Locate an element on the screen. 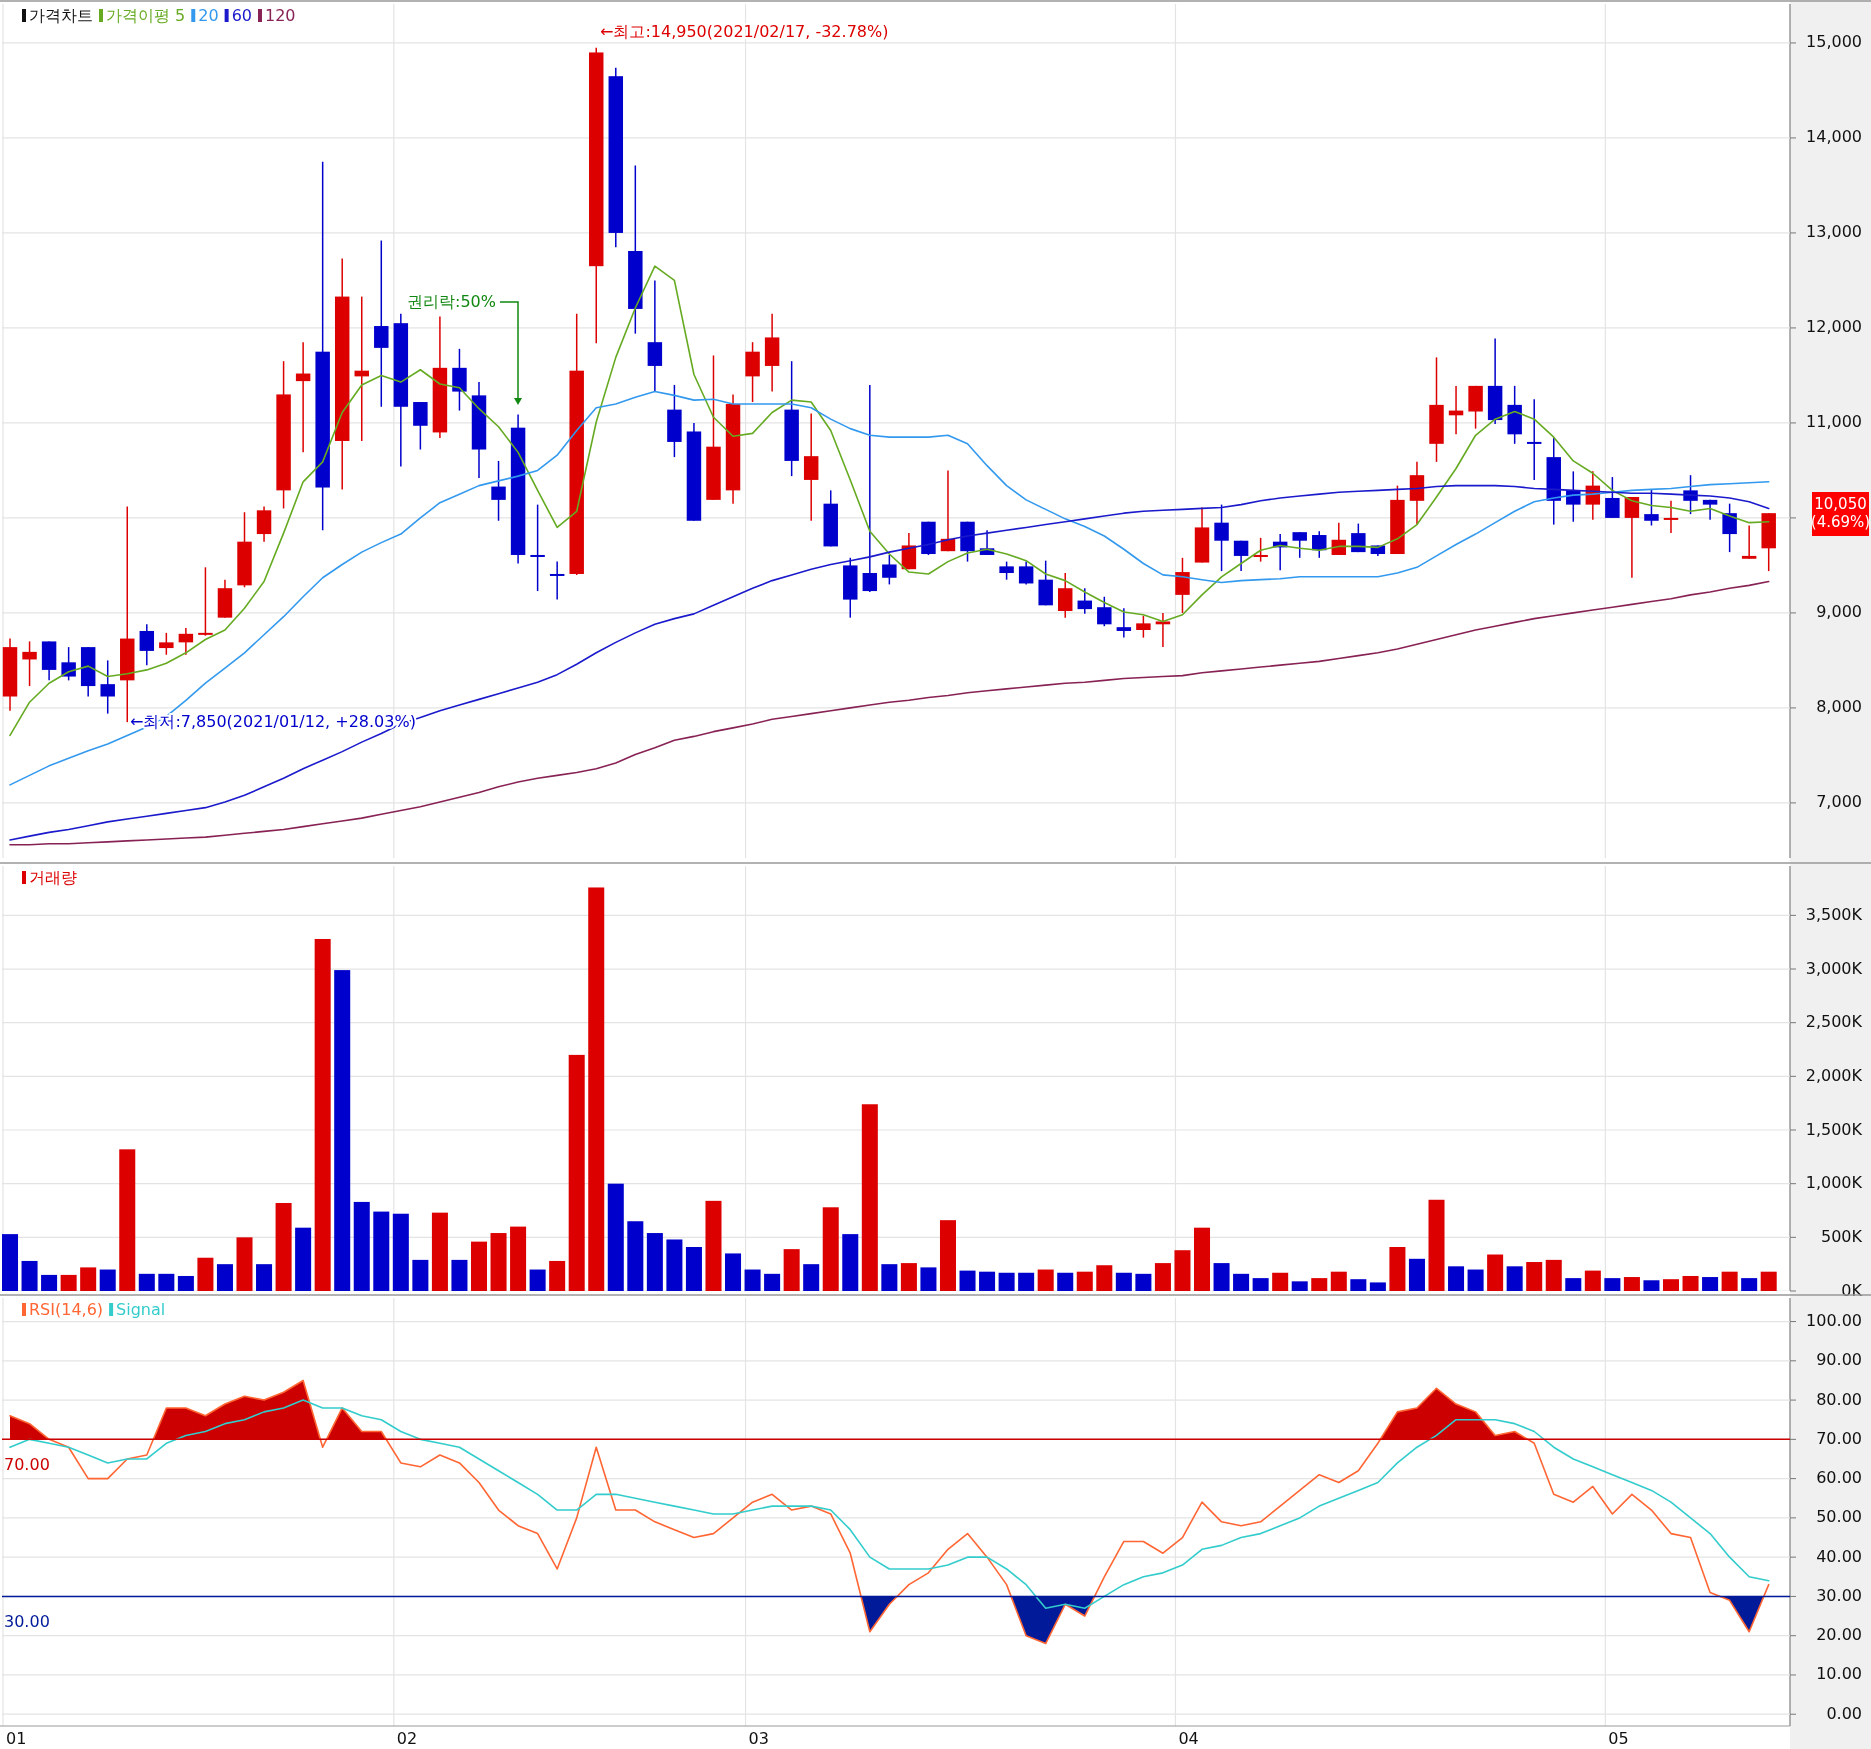  line-series is located at coordinates (889, 713).